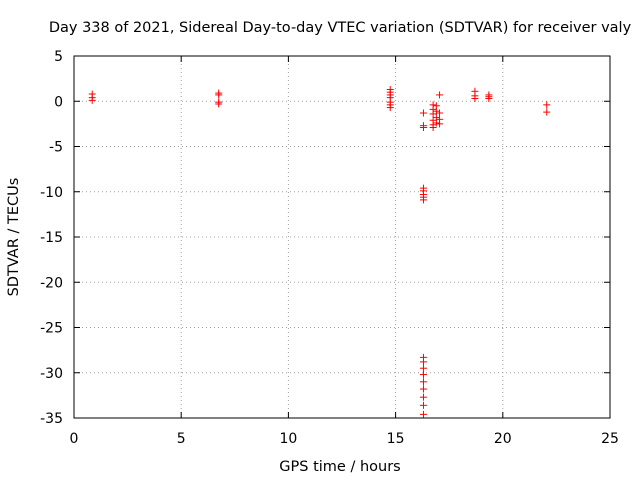  What do you see at coordinates (58, 57) in the screenshot?
I see `y-tick-label: 5` at bounding box center [58, 57].